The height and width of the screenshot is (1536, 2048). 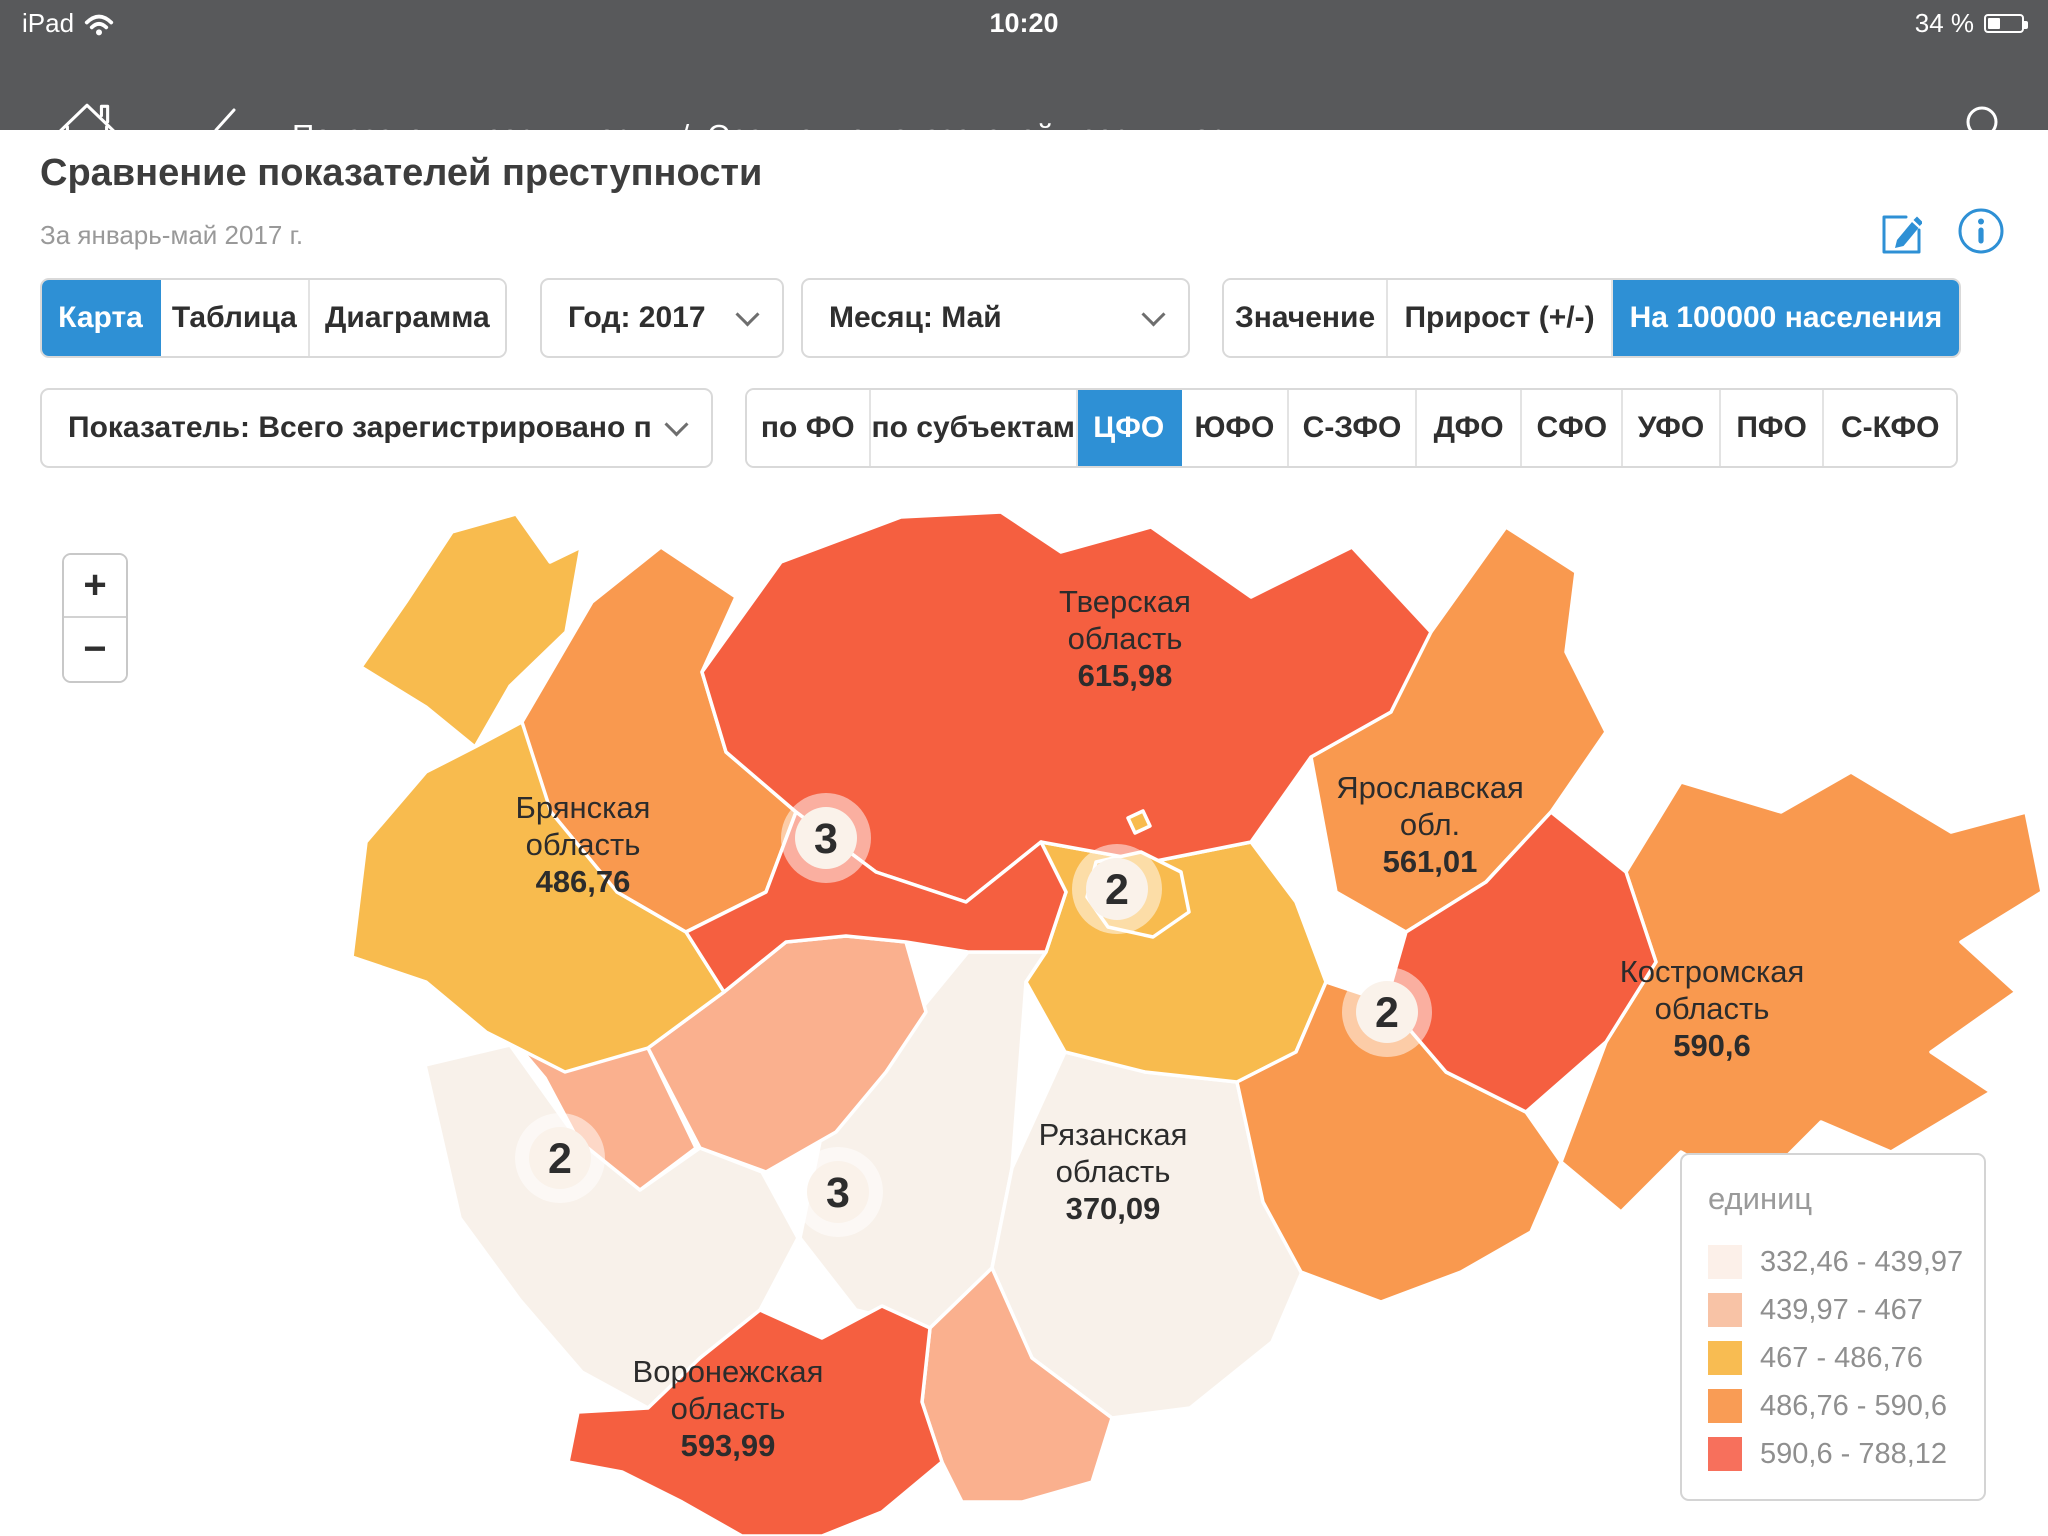 I want to click on legend-item: 439,97 - 467, so click(x=1846, y=1310).